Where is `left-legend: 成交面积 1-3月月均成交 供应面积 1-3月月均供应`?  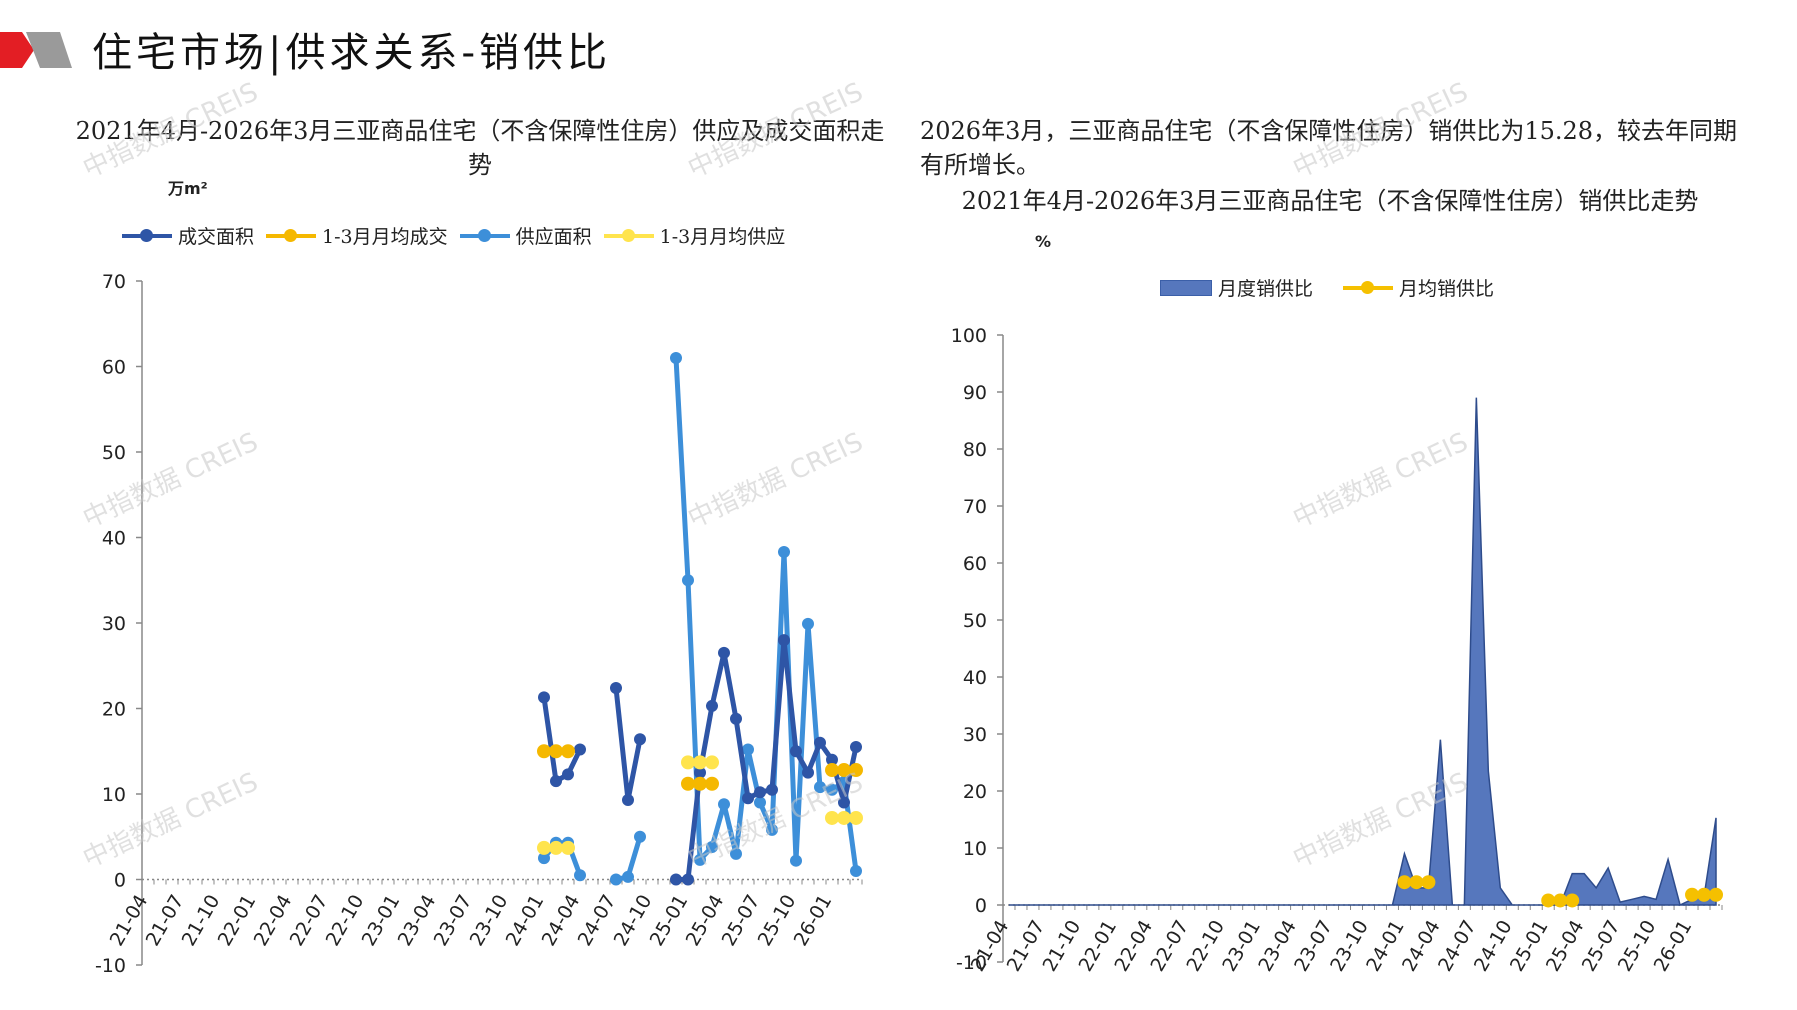
left-legend: 成交面积 1-3月月均成交 供应面积 1-3月月均供应 is located at coordinates (459, 235).